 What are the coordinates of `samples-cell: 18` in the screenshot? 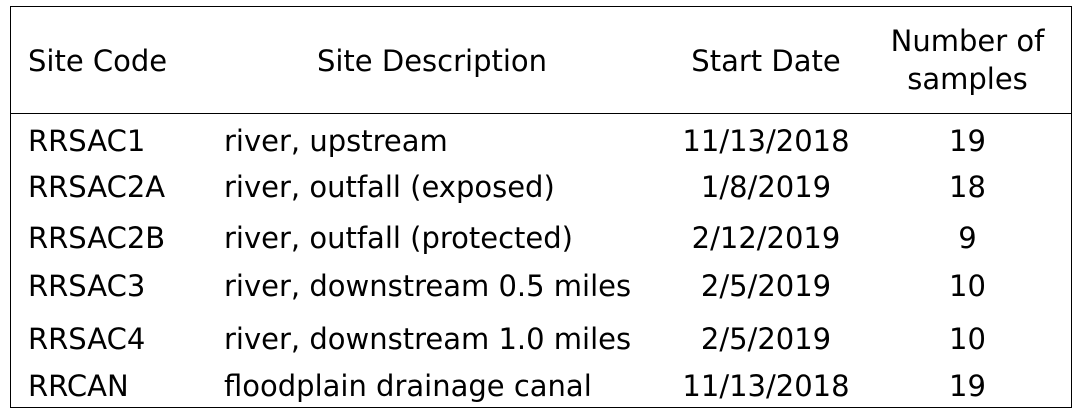 It's located at (967, 187).